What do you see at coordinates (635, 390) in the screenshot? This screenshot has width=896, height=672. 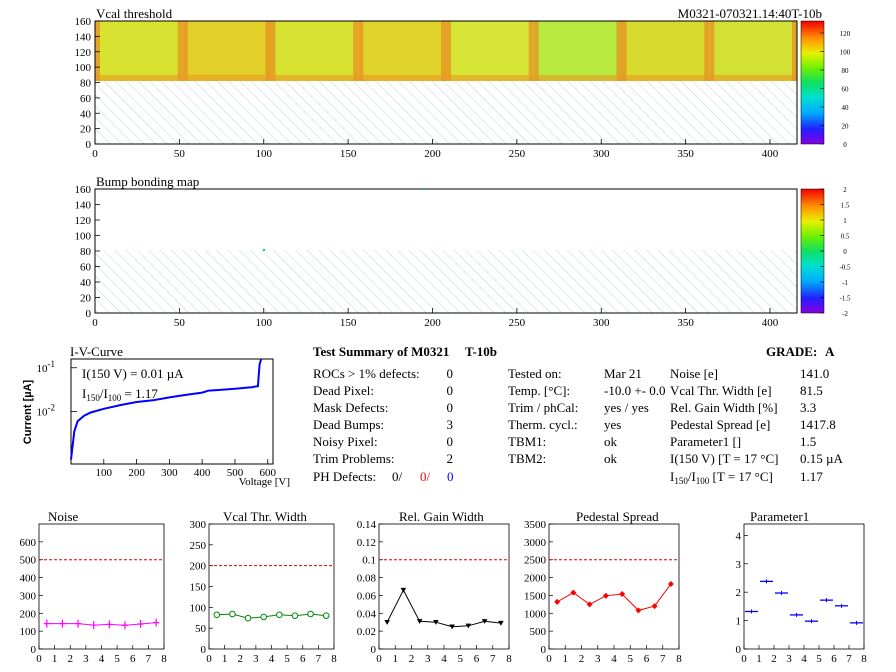 I see `condition-value: -10.0 +- 0.0` at bounding box center [635, 390].